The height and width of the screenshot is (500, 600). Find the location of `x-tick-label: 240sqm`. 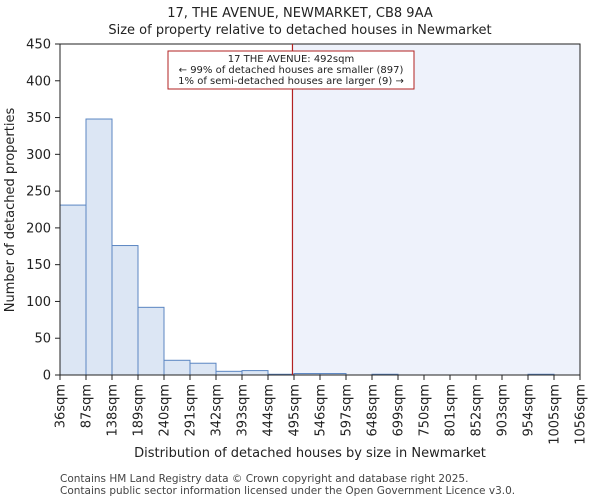

x-tick-label: 240sqm is located at coordinates (165, 410).